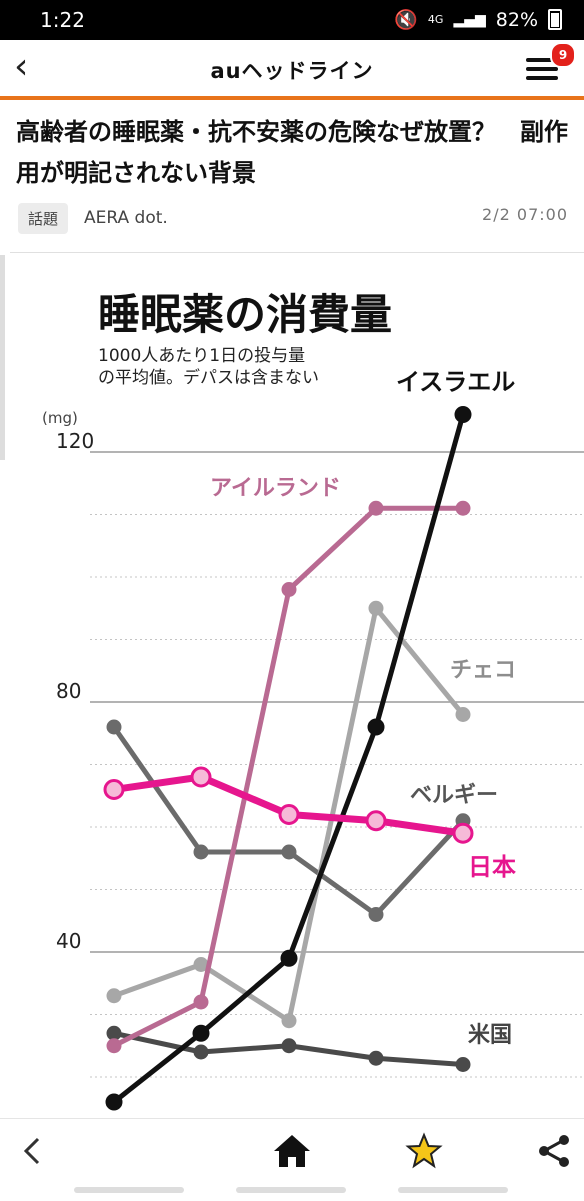 The height and width of the screenshot is (1201, 584). I want to click on y-axis-unit: (mg), so click(60, 418).